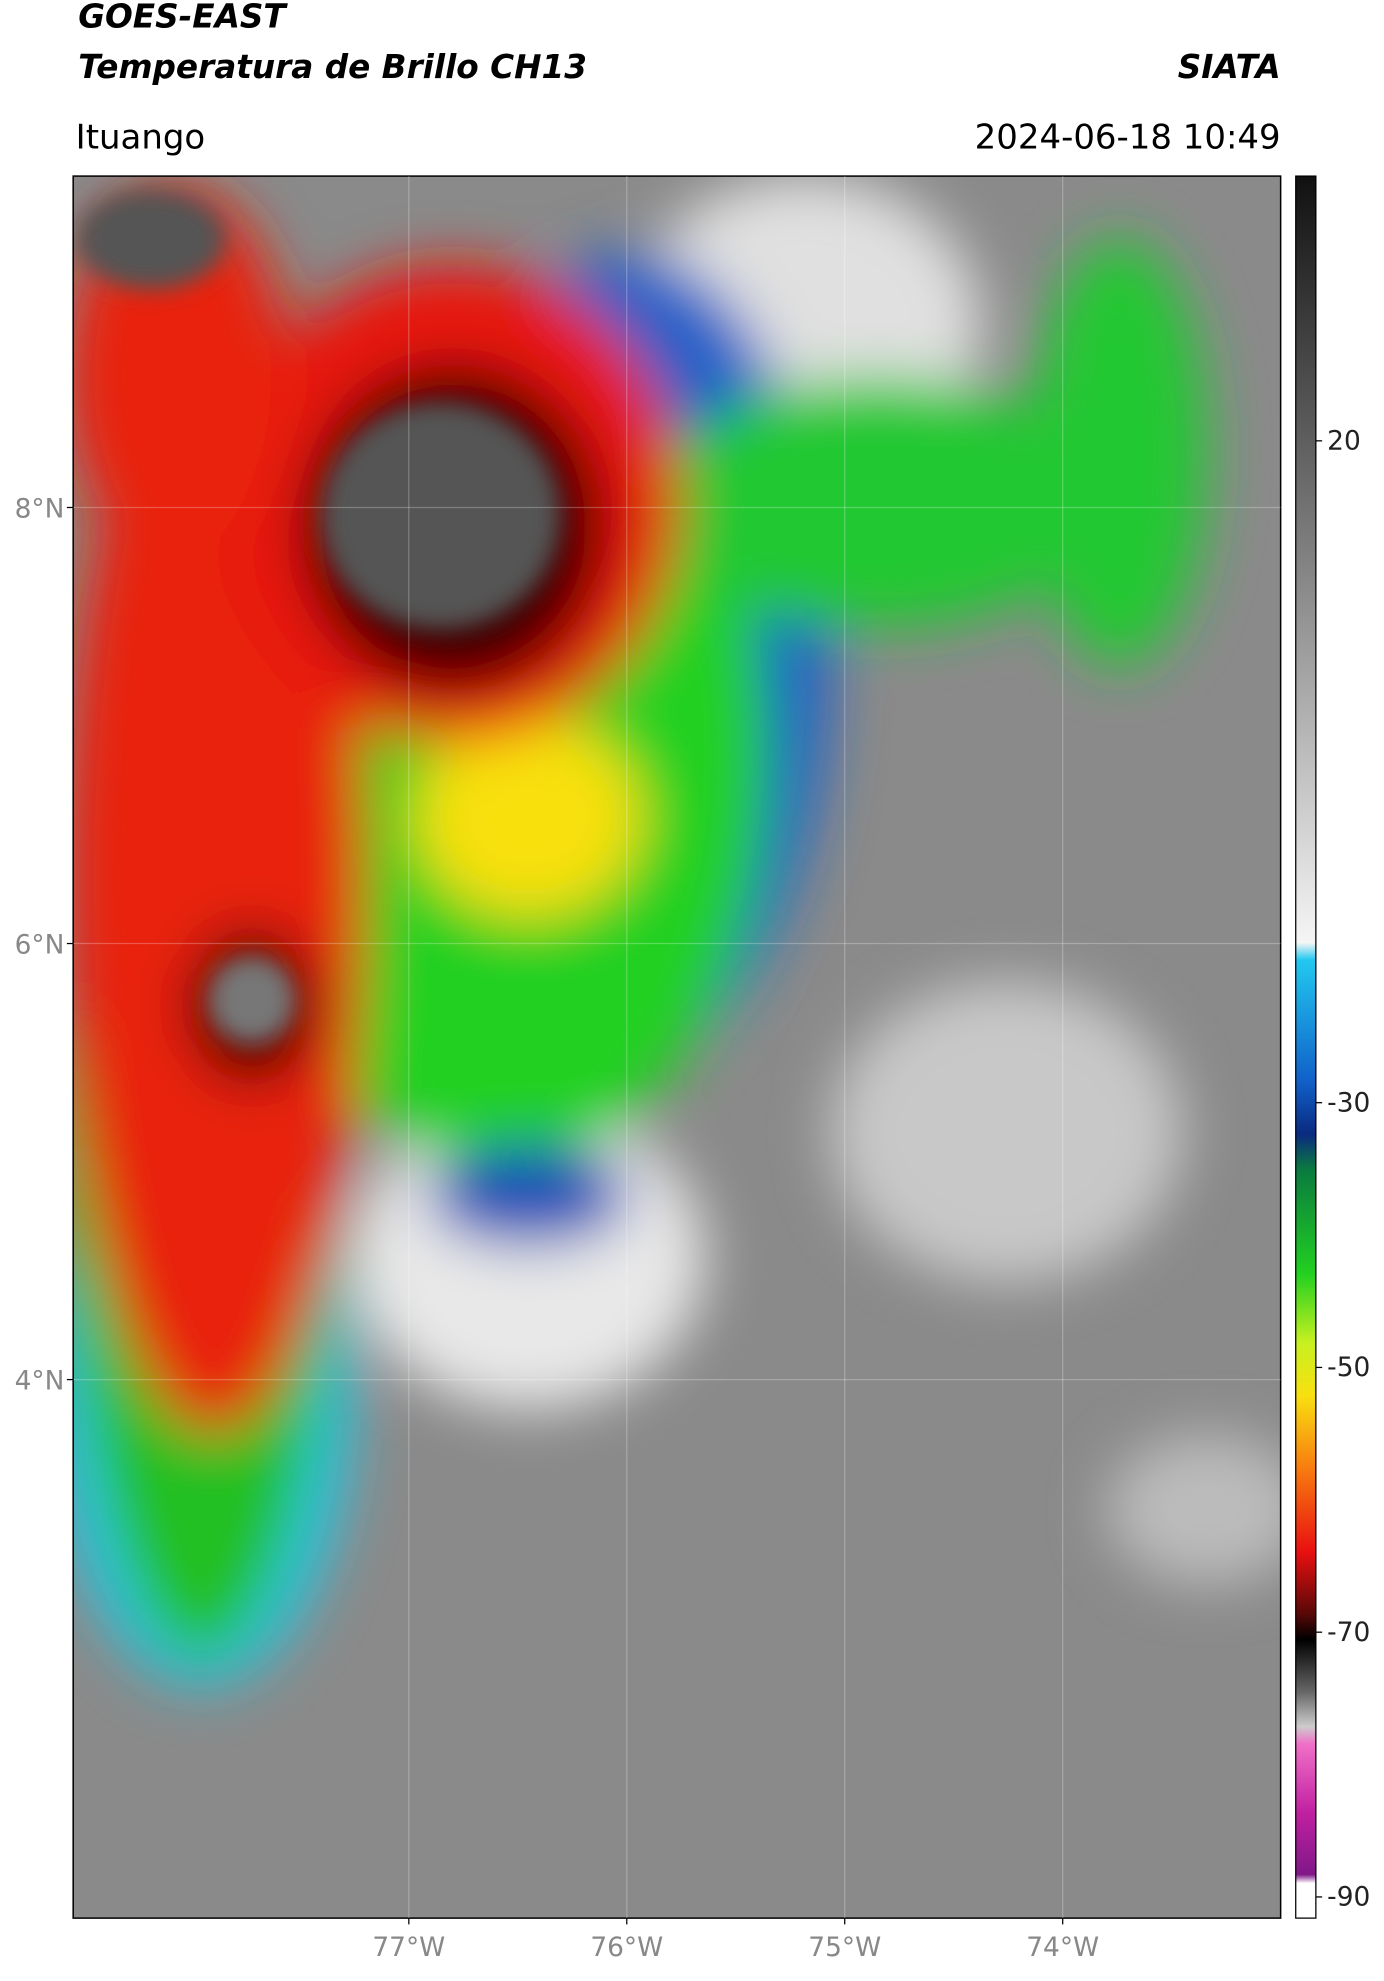 This screenshot has height=1981, width=1384. What do you see at coordinates (844, 1947) in the screenshot?
I see `lon-label: 75°W` at bounding box center [844, 1947].